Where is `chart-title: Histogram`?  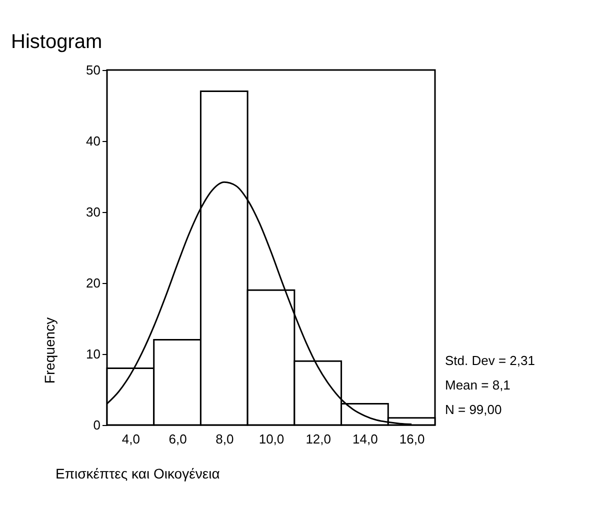
chart-title: Histogram is located at coordinates (56, 42).